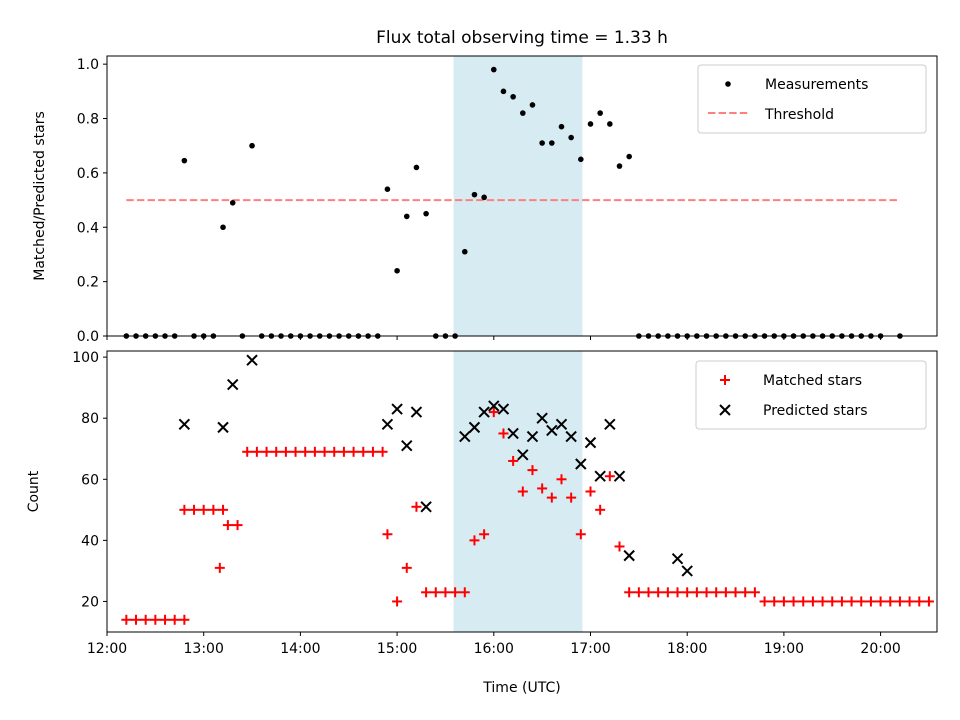  Describe the element at coordinates (812, 99) in the screenshot. I see `legend-top-box` at that location.